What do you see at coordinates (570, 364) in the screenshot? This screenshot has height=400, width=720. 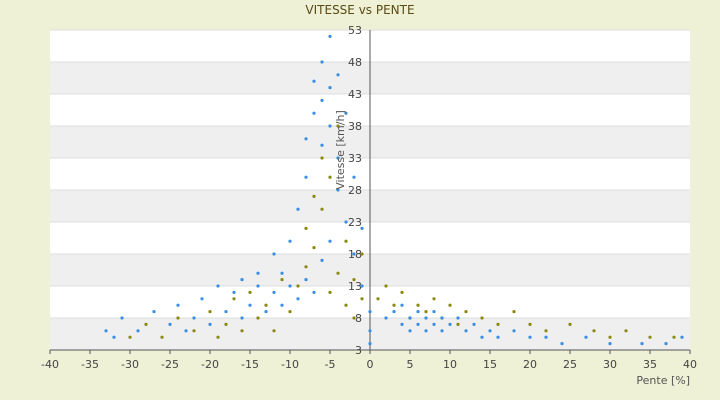 I see `x-tick-label: 25` at bounding box center [570, 364].